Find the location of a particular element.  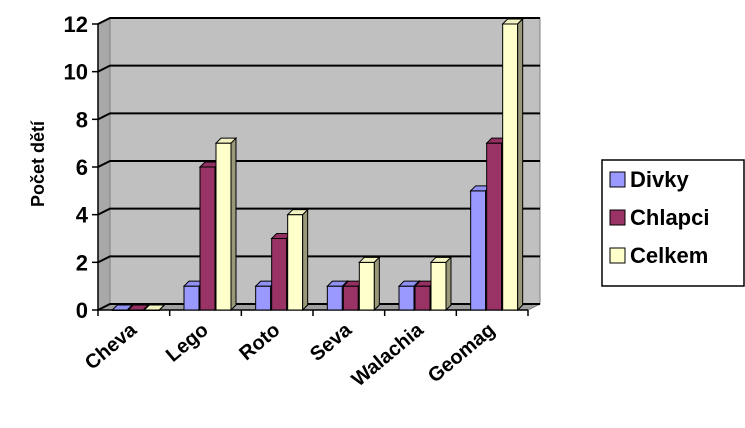

y-tick-label: 8 is located at coordinates (82, 119).